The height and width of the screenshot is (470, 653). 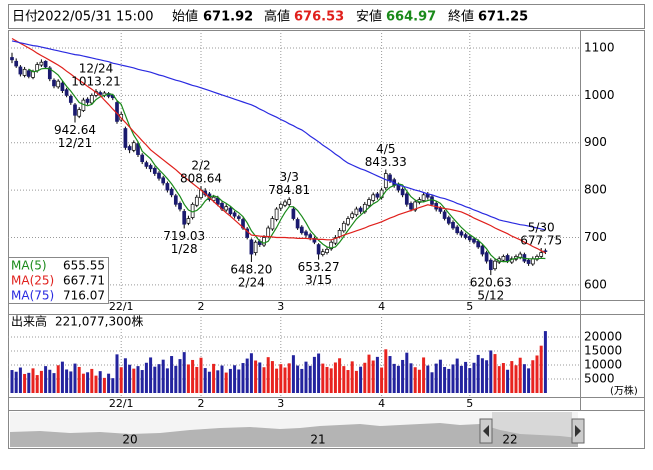 I want to click on datetime: 2022/05/31 15:00, so click(x=95, y=17).